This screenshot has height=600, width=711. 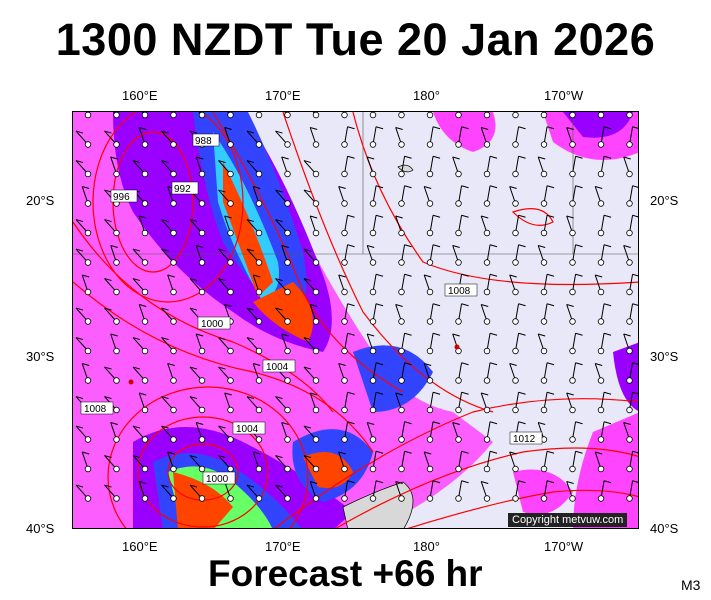 I want to click on right-lat-label: 40°S, so click(x=664, y=528).